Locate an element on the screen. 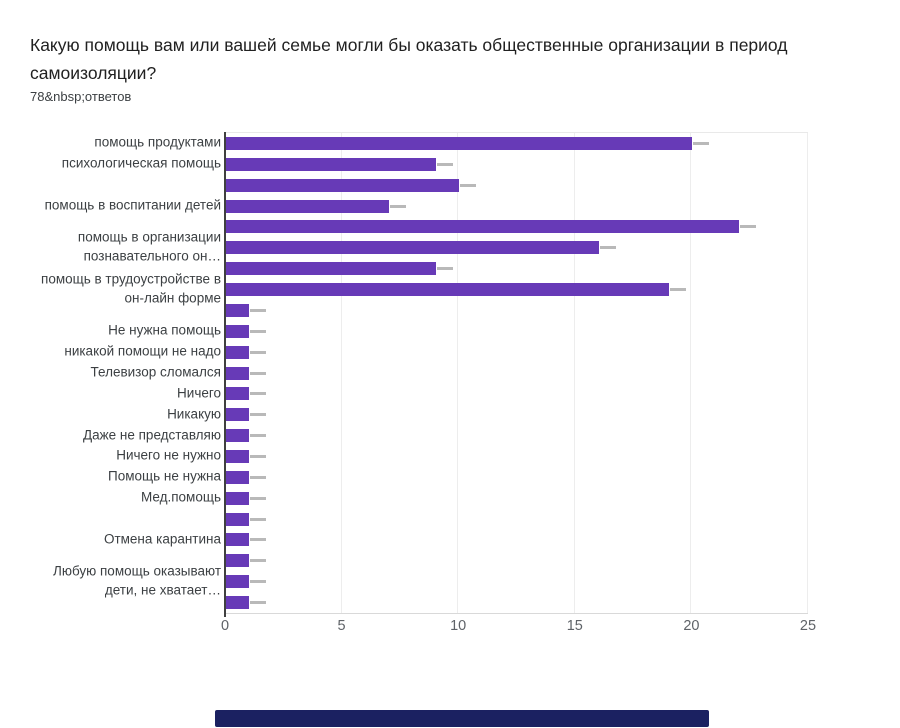 This screenshot has height=728, width=900. y-axis-line is located at coordinates (225, 374).